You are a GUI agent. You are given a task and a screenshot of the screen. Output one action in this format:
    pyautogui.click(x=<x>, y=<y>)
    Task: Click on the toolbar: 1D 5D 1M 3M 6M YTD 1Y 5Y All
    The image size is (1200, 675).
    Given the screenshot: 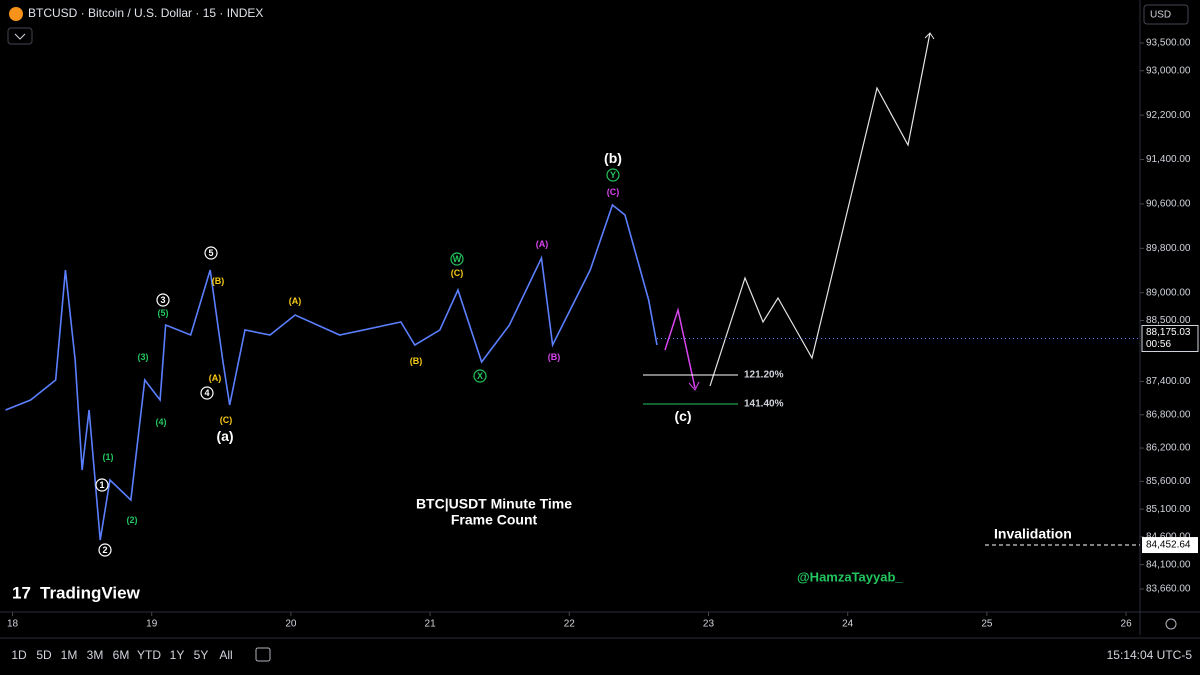 What is the action you would take?
    pyautogui.click(x=121, y=655)
    